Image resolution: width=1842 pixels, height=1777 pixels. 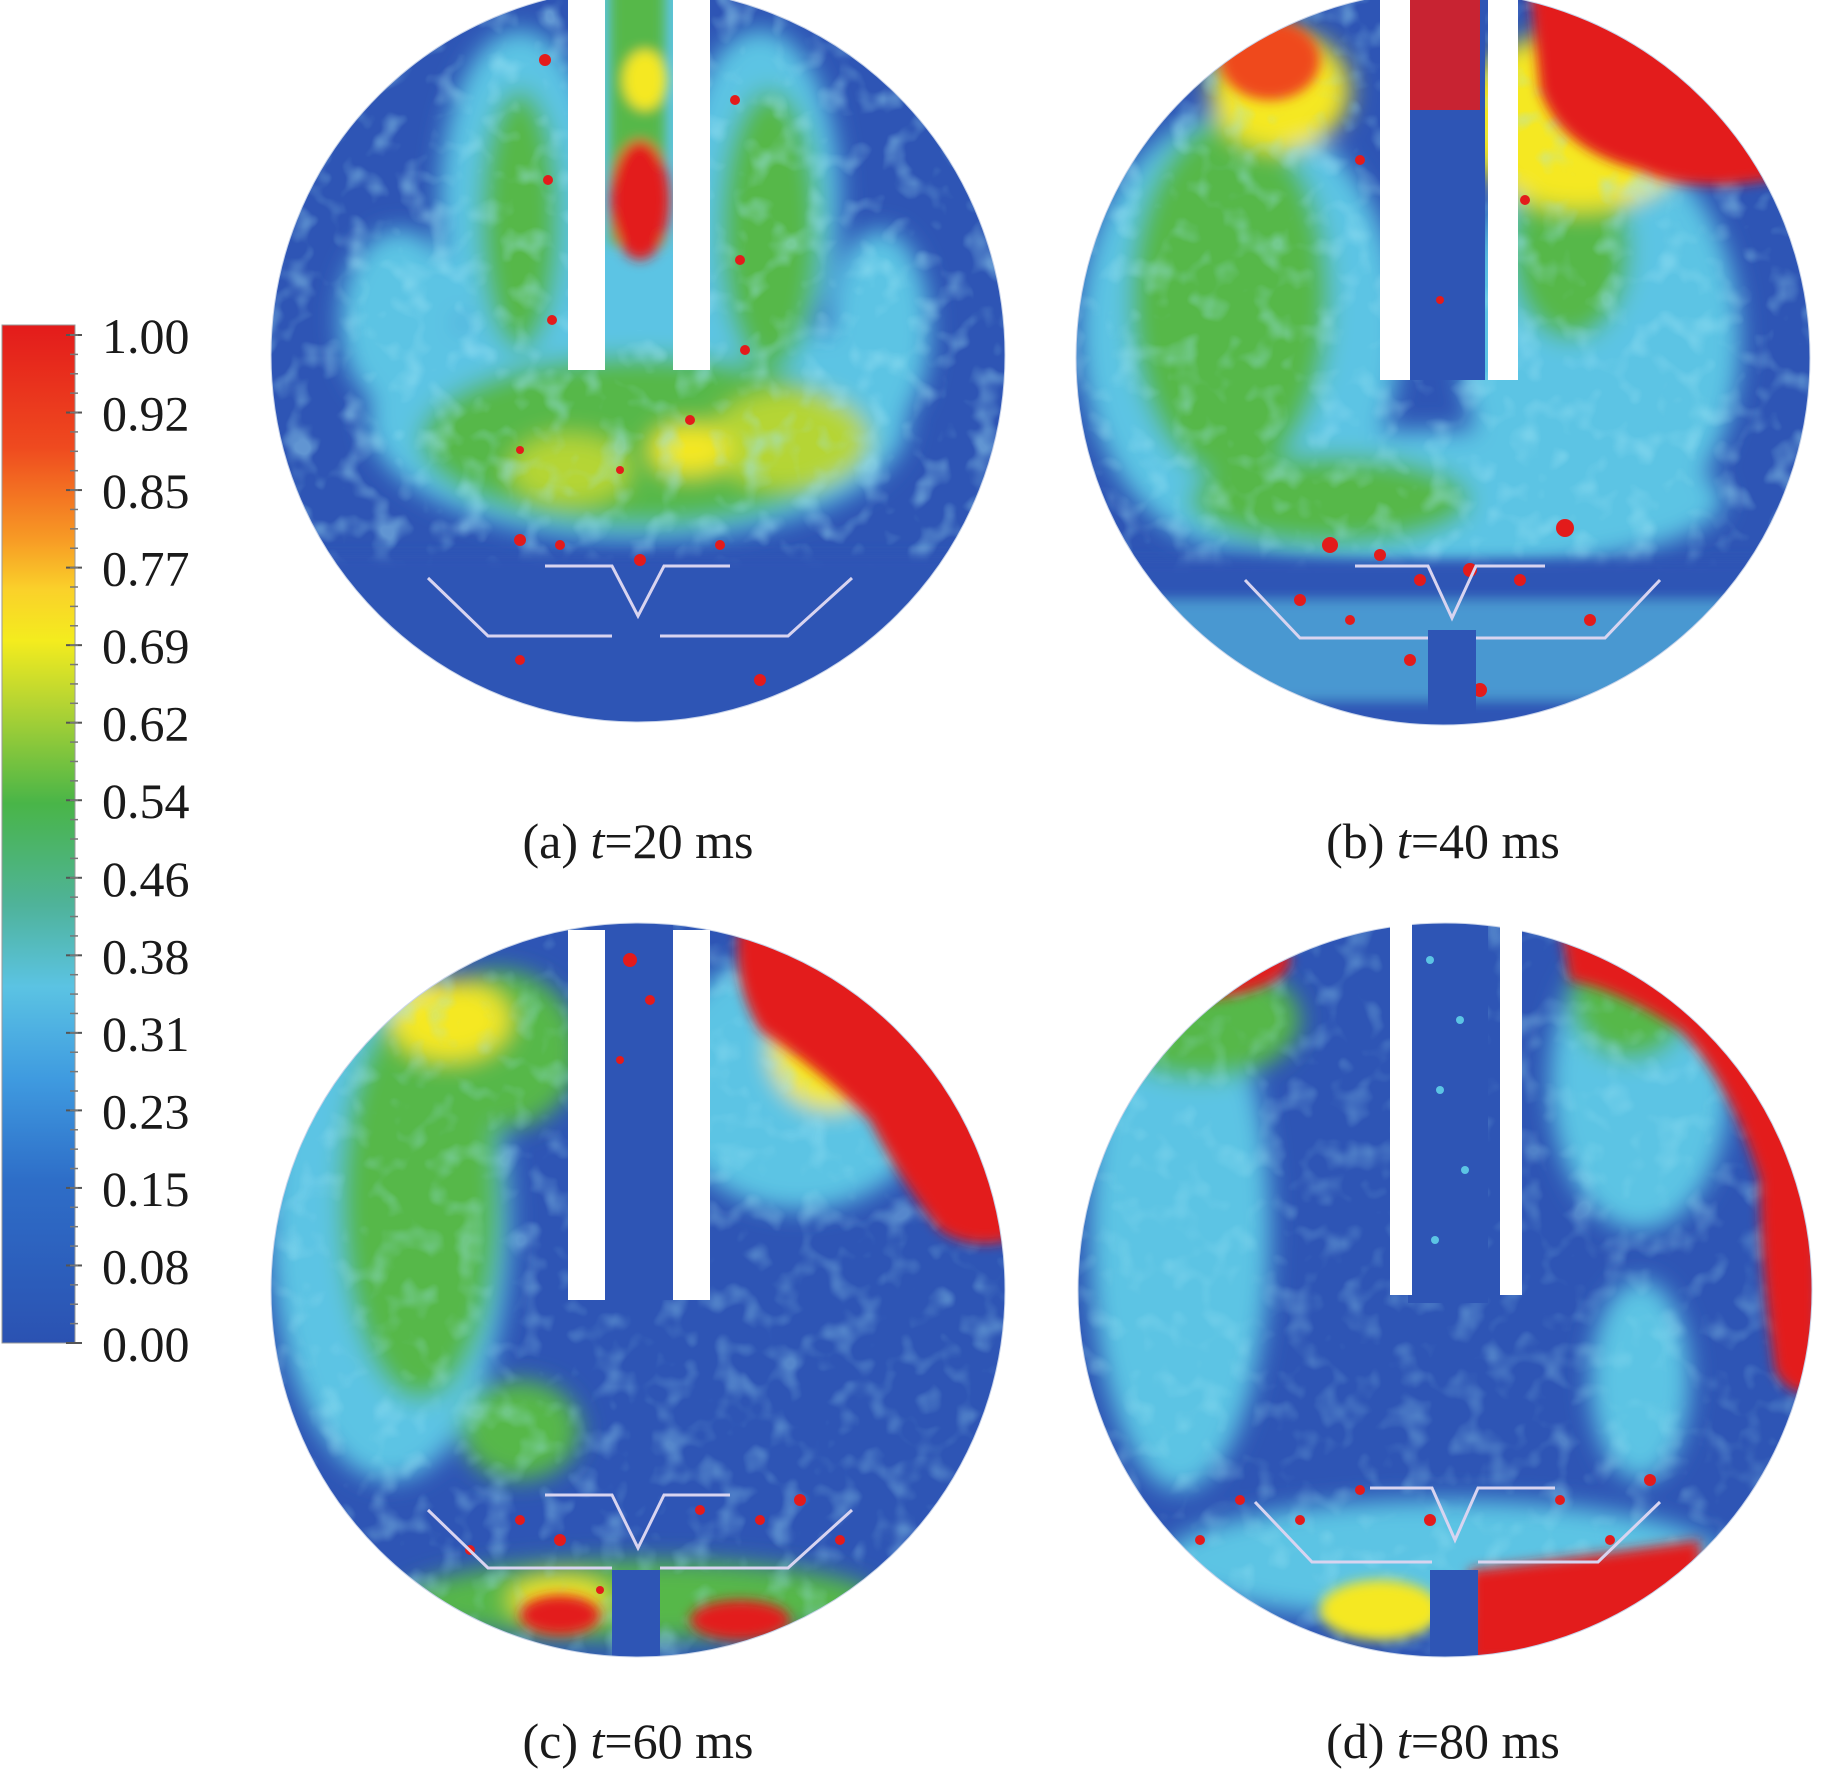 I want to click on colorbar-tick-label: 0.38, so click(x=146, y=956).